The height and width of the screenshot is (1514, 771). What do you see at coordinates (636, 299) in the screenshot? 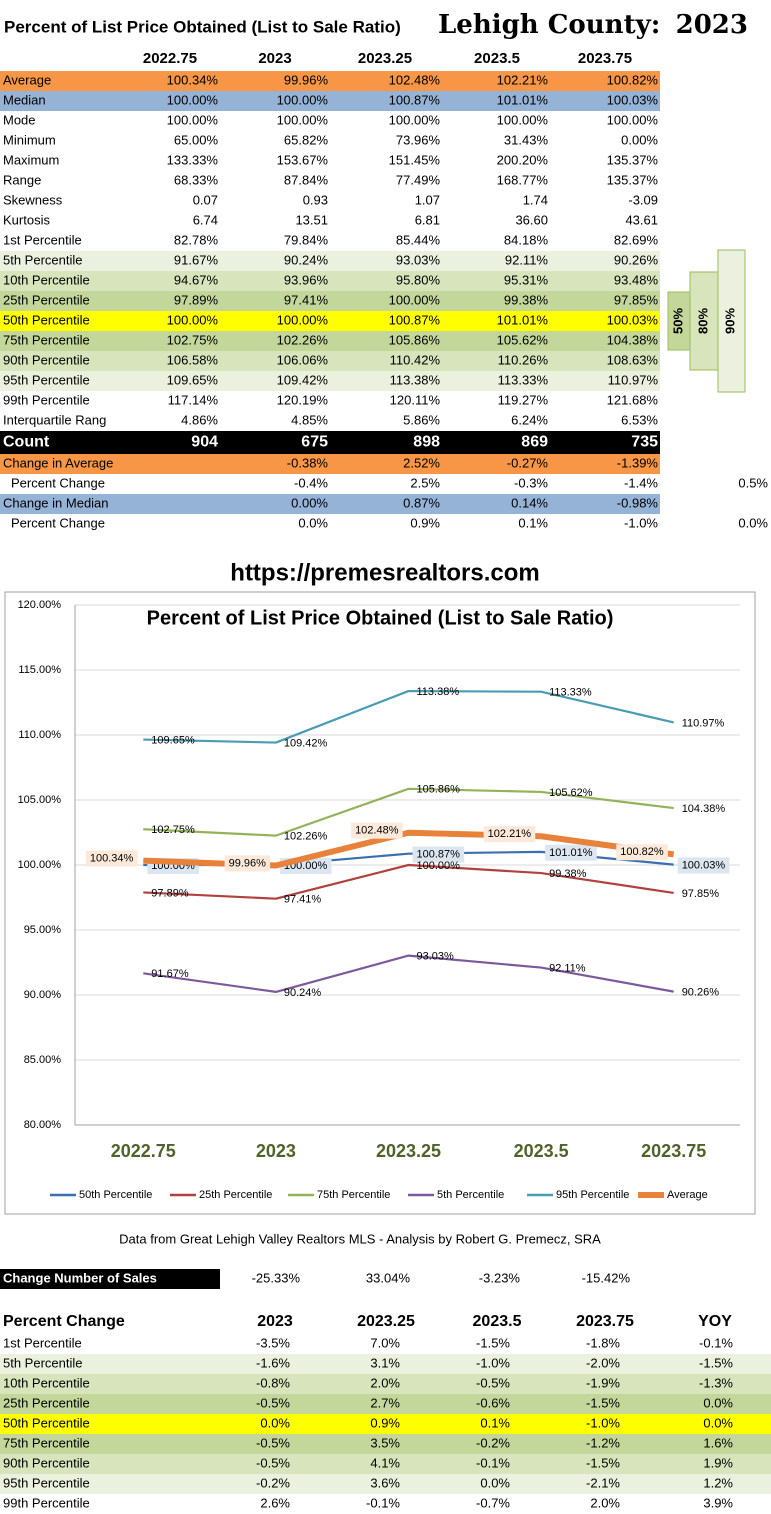
I see `cell: 97.85%` at bounding box center [636, 299].